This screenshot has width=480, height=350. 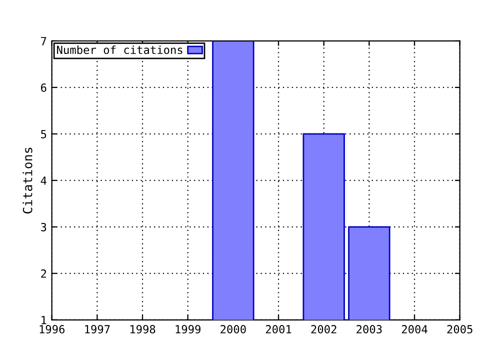 What do you see at coordinates (323, 329) in the screenshot?
I see `x-tick-label: 2002` at bounding box center [323, 329].